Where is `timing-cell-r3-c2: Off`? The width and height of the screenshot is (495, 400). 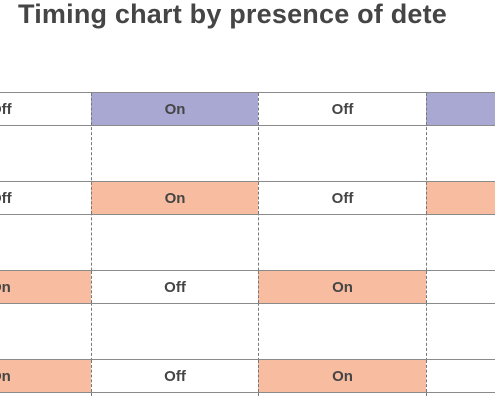
timing-cell-r3-c2: Off is located at coordinates (174, 287).